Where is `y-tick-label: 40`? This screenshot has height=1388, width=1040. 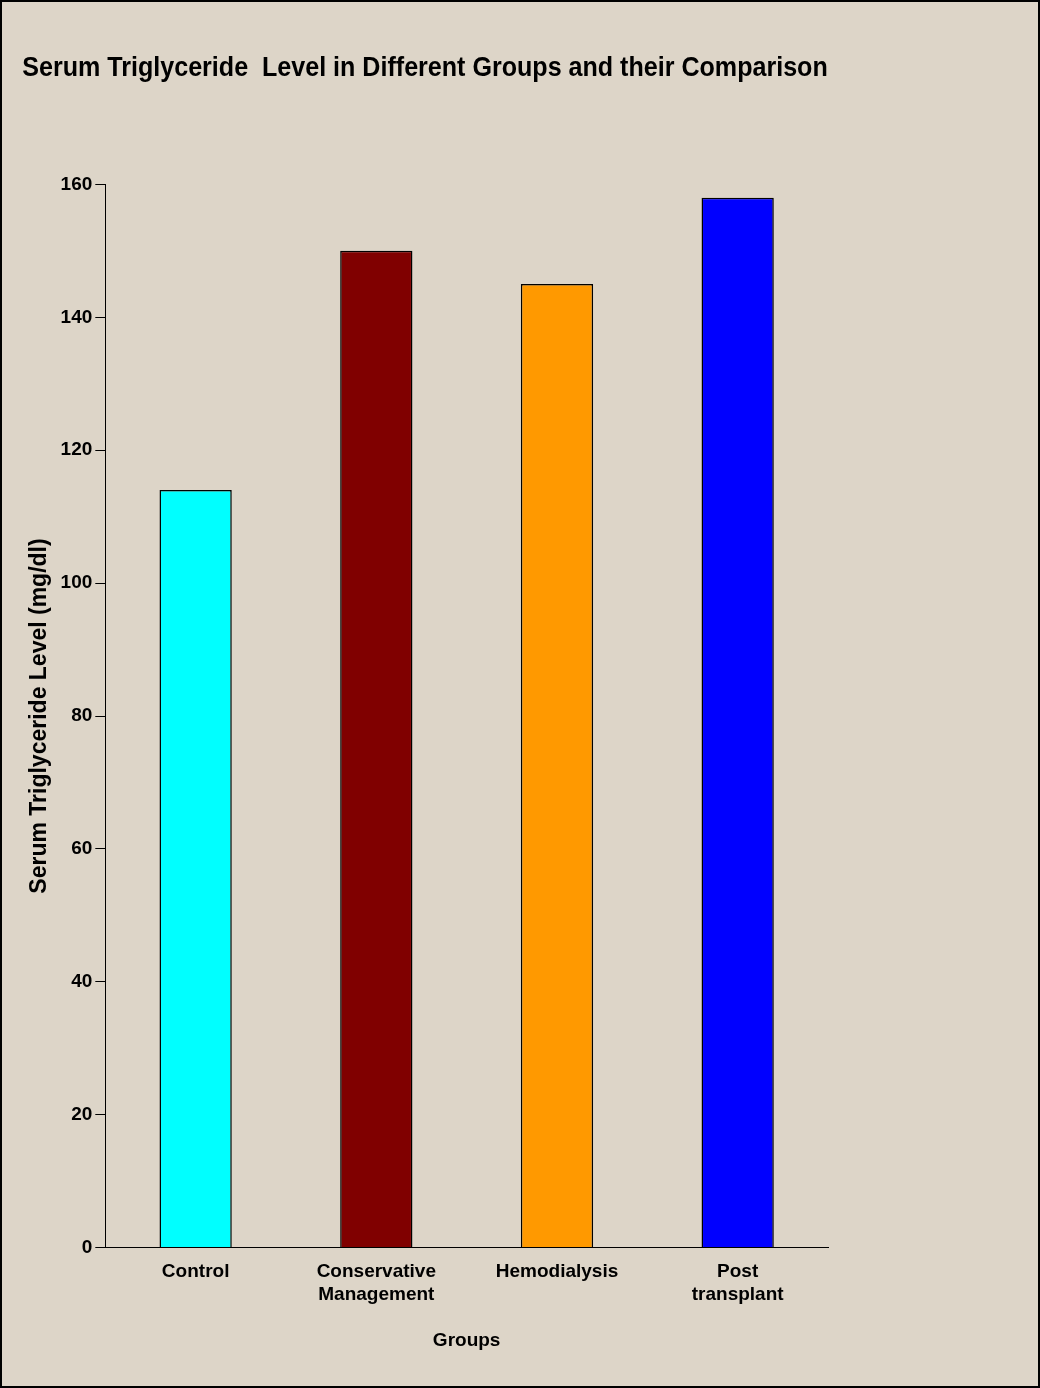 y-tick-label: 40 is located at coordinates (82, 981).